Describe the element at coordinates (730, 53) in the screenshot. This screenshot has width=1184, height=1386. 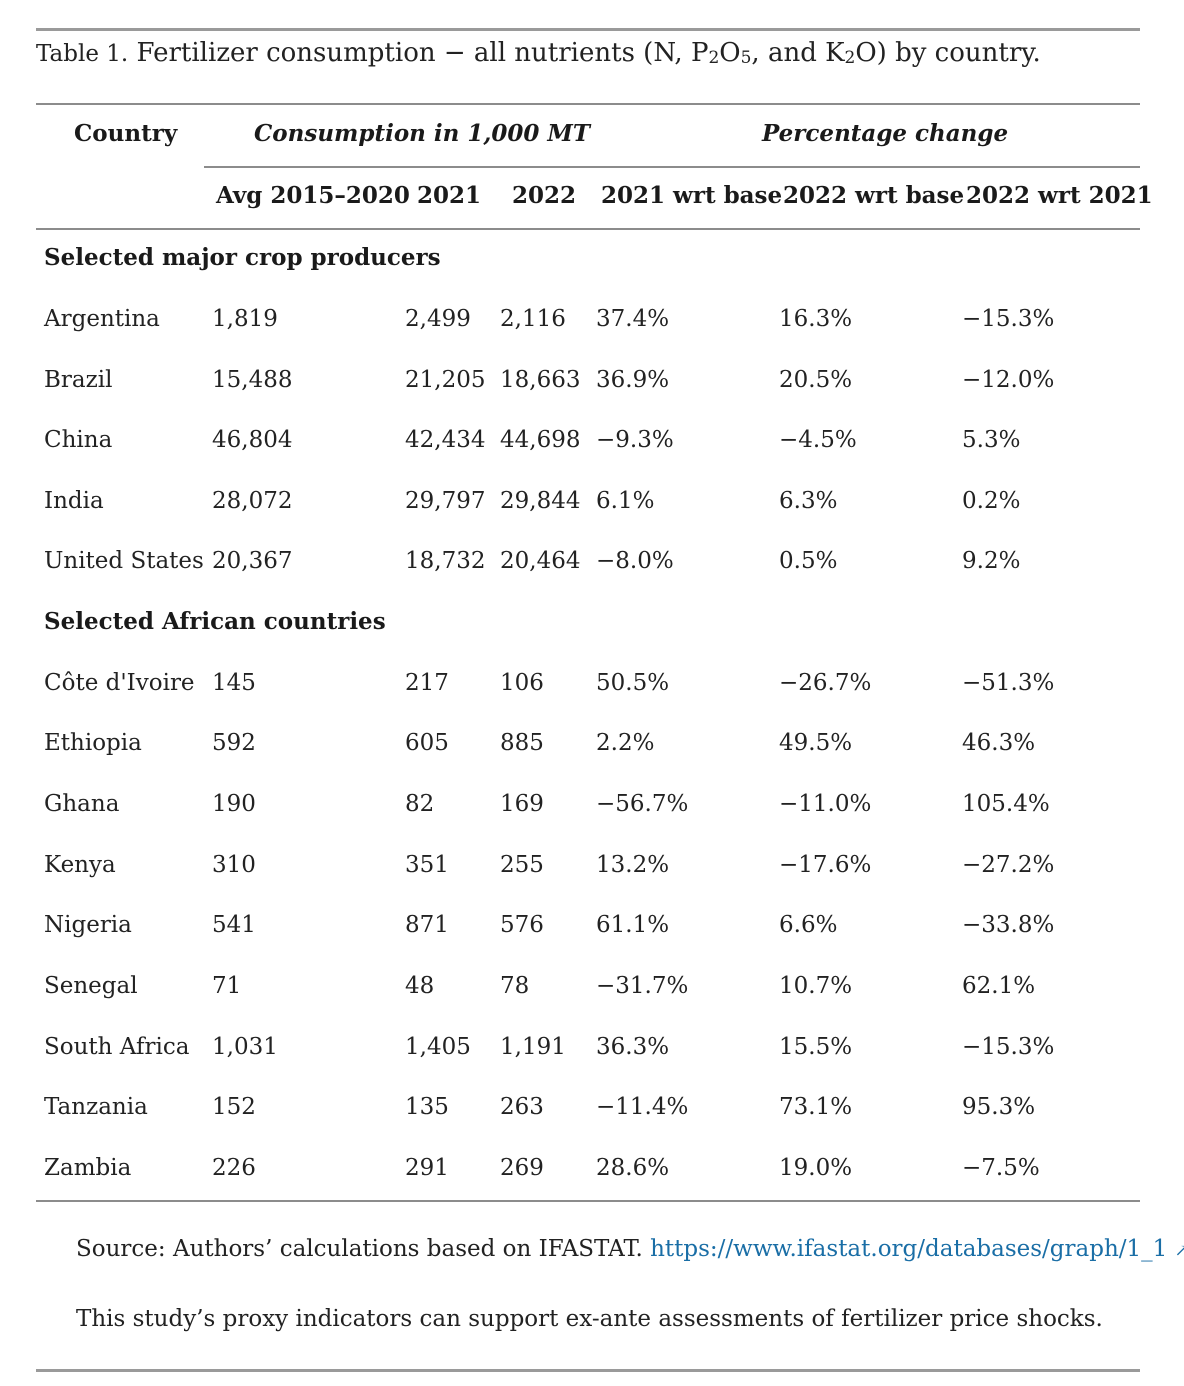
I see `caption-text: O` at that location.